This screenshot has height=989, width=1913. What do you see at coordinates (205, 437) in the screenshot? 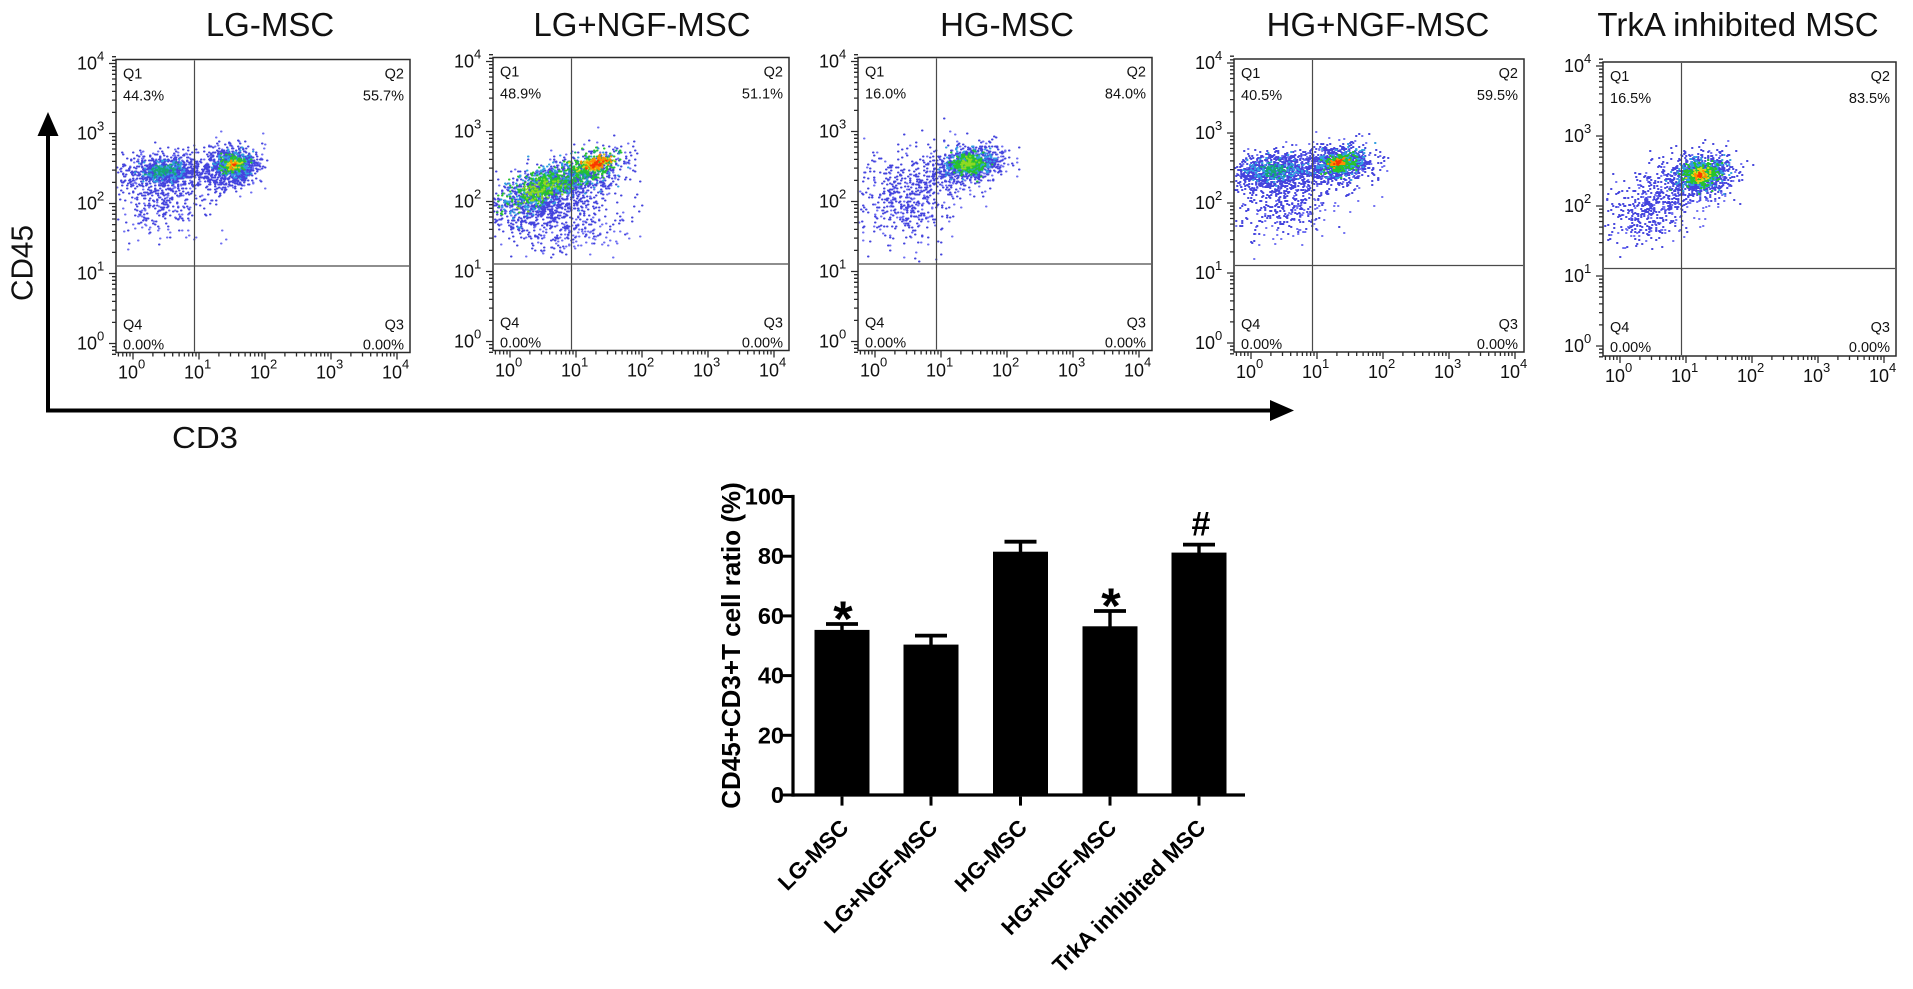
I see `svg-text: CD3` at bounding box center [205, 437].